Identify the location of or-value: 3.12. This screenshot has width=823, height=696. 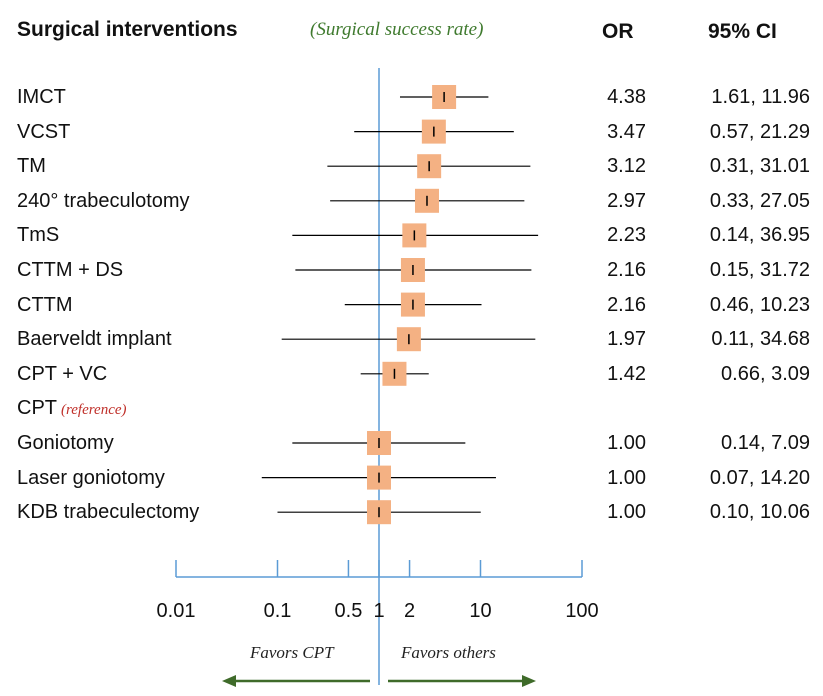
(626, 166).